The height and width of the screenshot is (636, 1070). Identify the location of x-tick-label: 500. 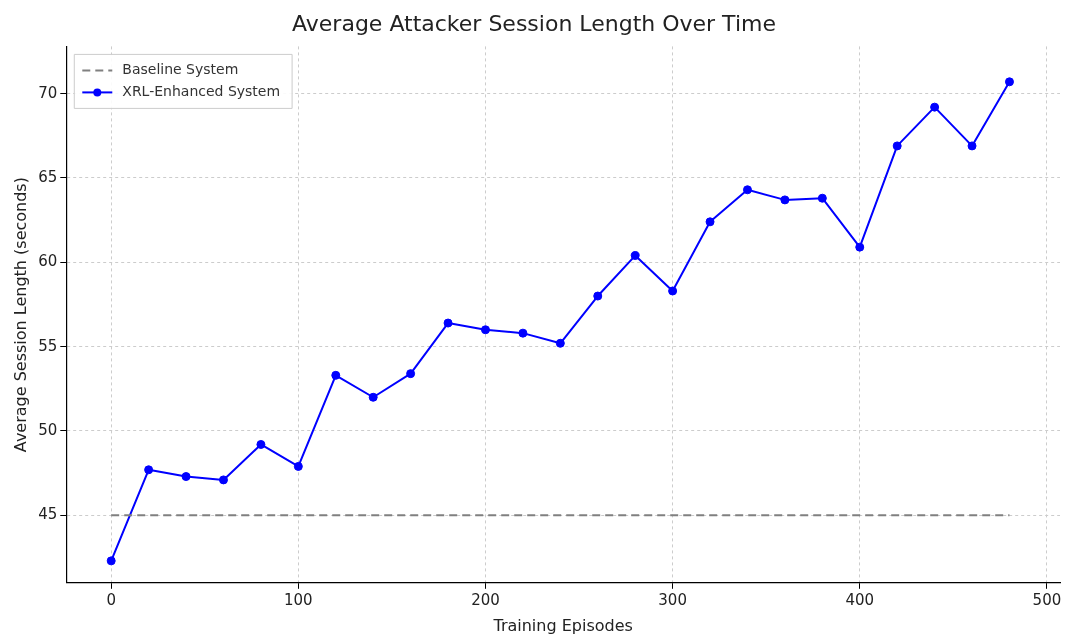
(1047, 599).